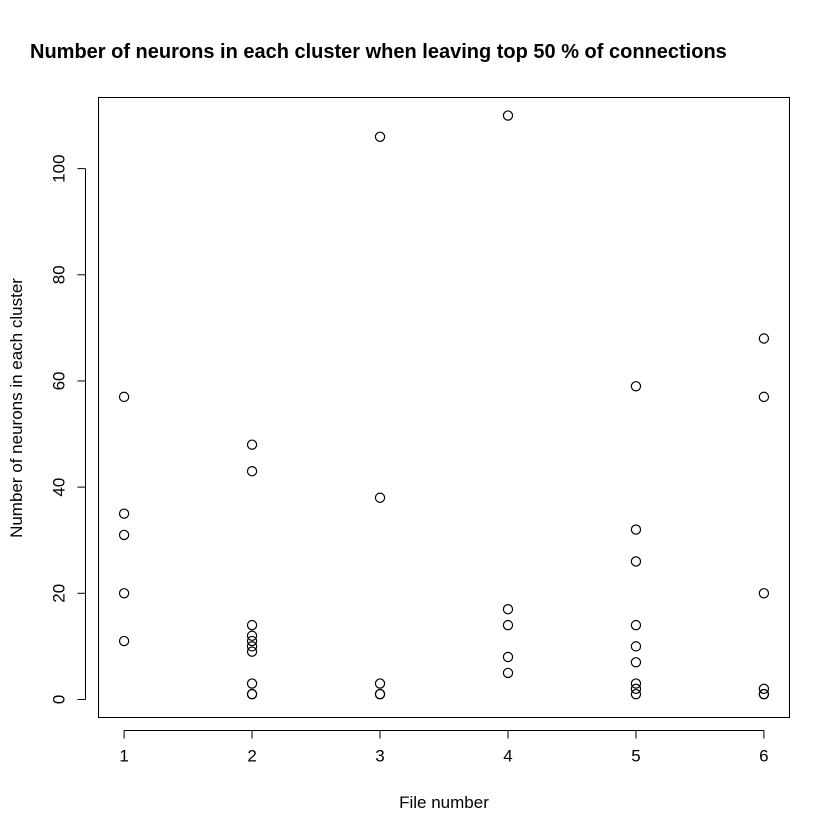 The image size is (840, 840). I want to click on y-tick-label: 20, so click(59, 593).